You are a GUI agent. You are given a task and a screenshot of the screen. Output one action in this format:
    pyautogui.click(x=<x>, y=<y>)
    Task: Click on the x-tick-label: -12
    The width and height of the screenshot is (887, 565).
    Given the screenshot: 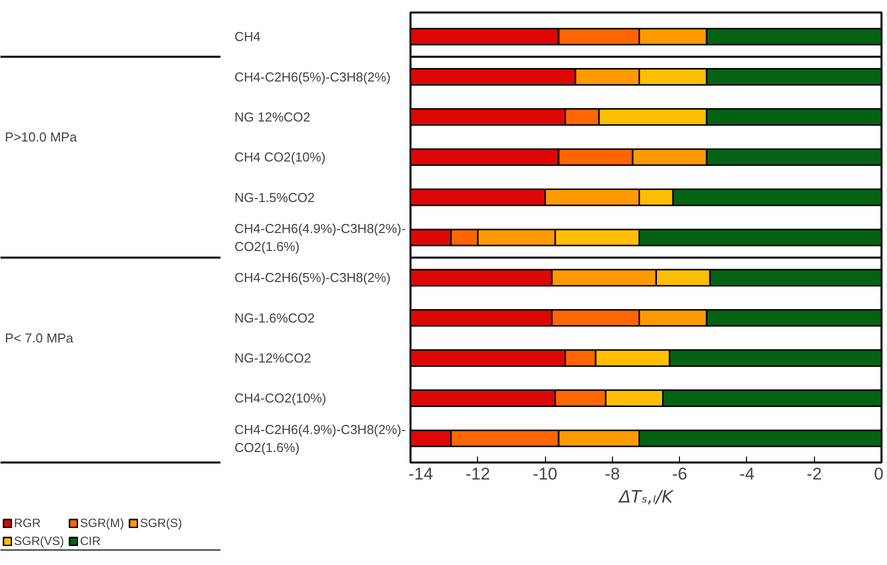 What is the action you would take?
    pyautogui.click(x=478, y=474)
    